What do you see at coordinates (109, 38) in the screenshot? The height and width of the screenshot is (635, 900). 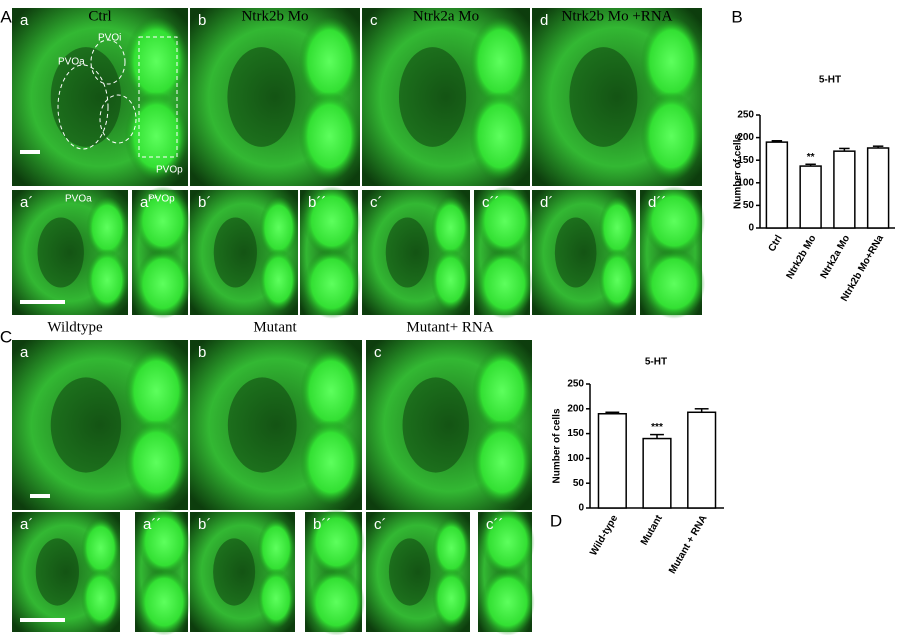 I see `region-label: PVOi` at bounding box center [109, 38].